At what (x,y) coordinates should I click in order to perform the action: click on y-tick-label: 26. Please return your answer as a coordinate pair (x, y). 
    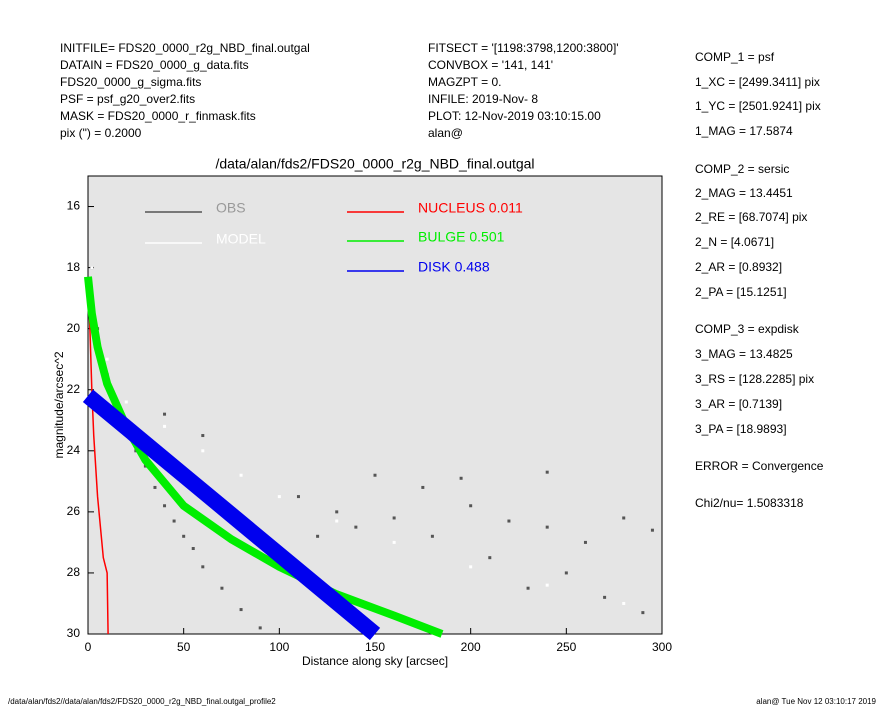
    Looking at the image, I should click on (74, 511).